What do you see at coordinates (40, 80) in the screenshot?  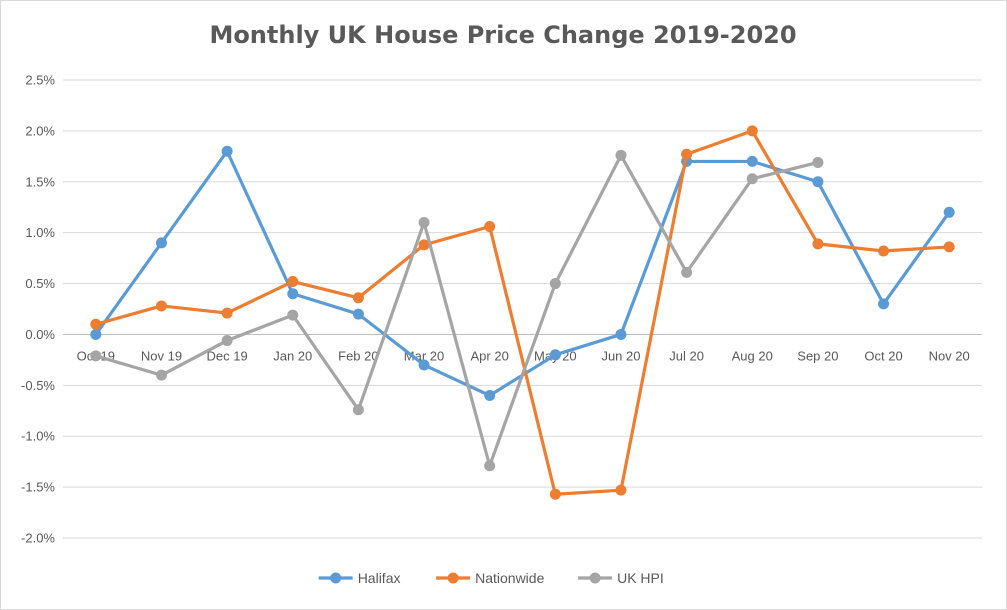 I see `y-tick-label: 2.5%` at bounding box center [40, 80].